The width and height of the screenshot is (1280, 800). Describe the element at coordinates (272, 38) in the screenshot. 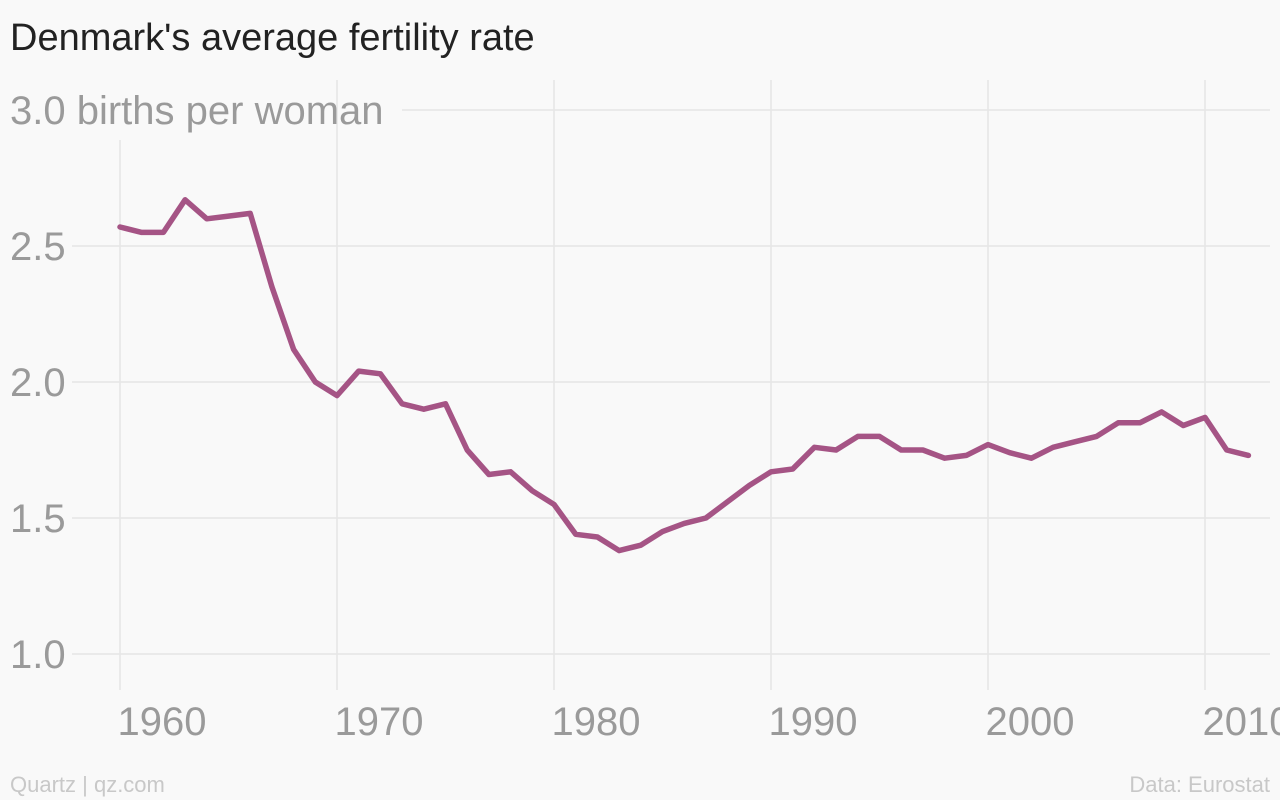

I see `chart-title: Denmark's average fertility rate` at that location.